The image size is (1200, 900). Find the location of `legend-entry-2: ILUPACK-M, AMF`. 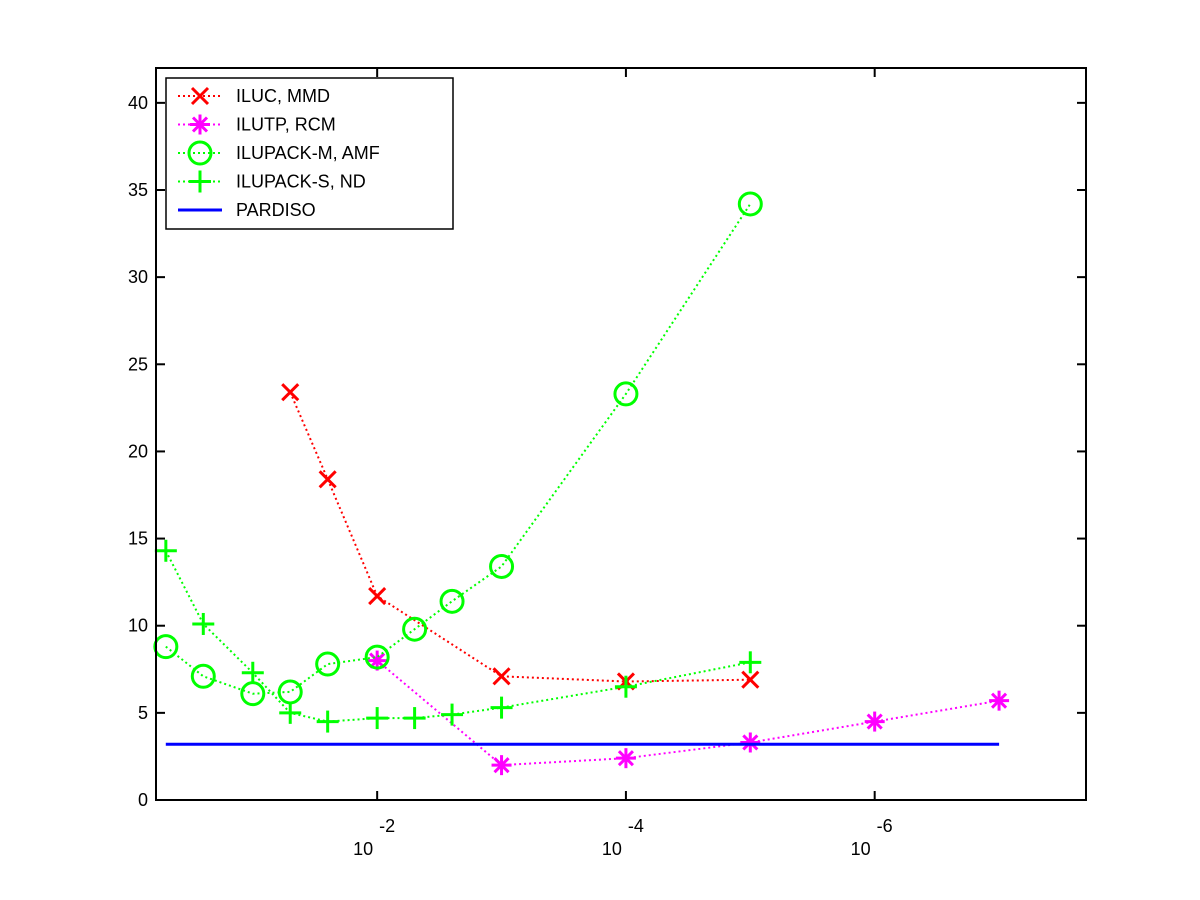

legend-entry-2: ILUPACK-M, AMF is located at coordinates (279, 153).